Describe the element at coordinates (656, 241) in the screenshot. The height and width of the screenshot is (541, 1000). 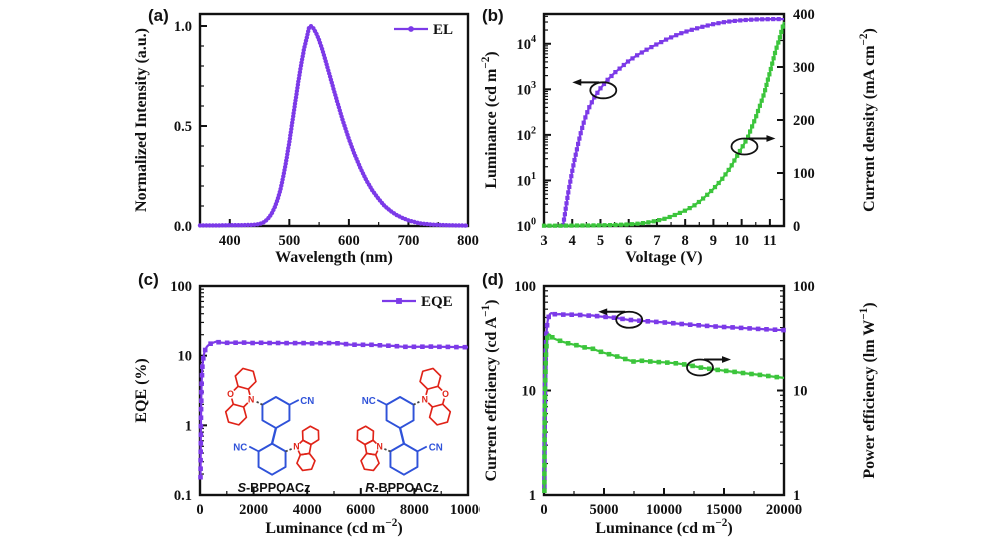
I see `svg-text: 7` at that location.